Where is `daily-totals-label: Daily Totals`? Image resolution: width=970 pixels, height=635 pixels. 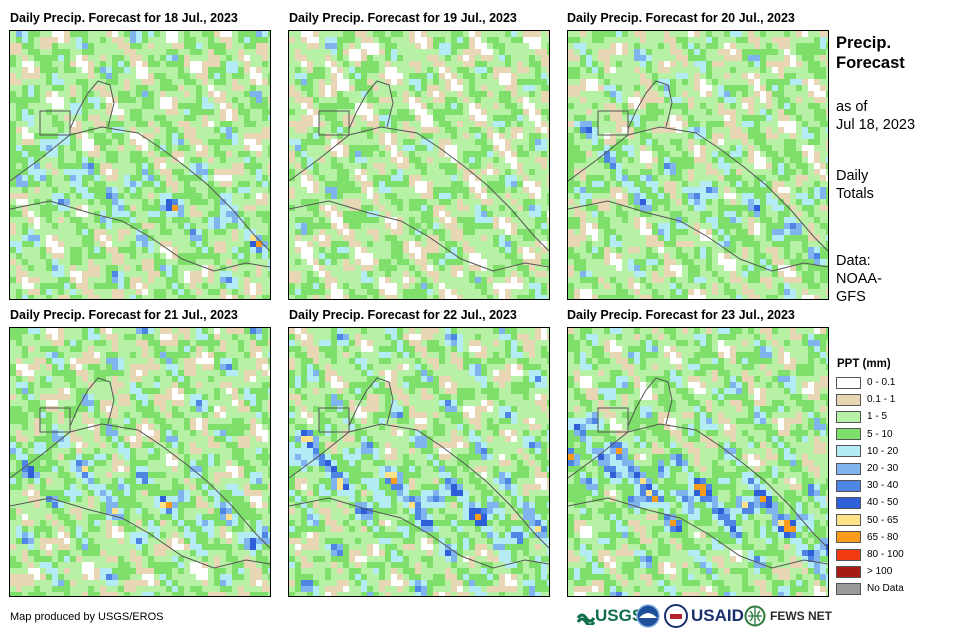
daily-totals-label: Daily Totals is located at coordinates (855, 185).